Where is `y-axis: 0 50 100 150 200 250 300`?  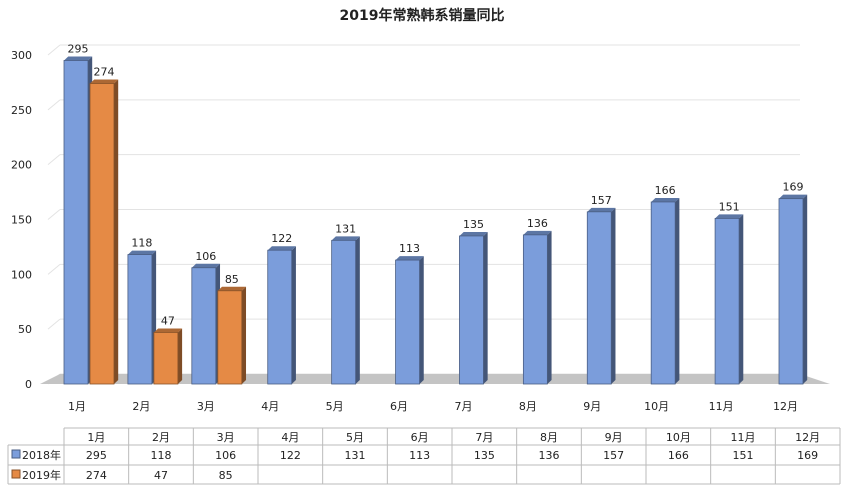 y-axis: 0 50 100 150 200 250 300 is located at coordinates (21, 220).